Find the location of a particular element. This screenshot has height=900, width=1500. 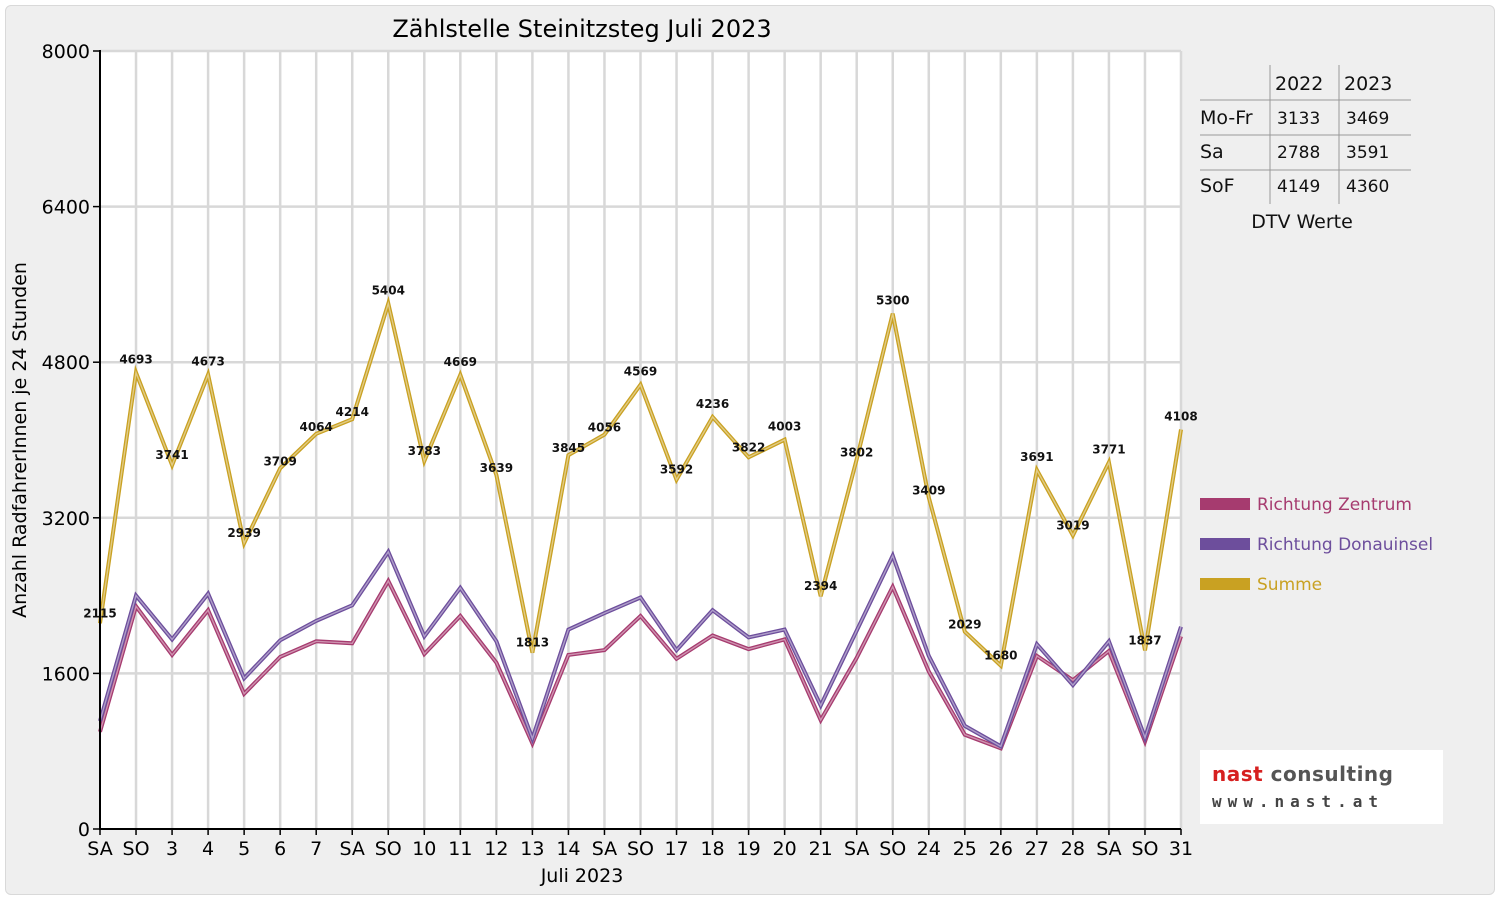

data-label: 1680 is located at coordinates (1000, 656).